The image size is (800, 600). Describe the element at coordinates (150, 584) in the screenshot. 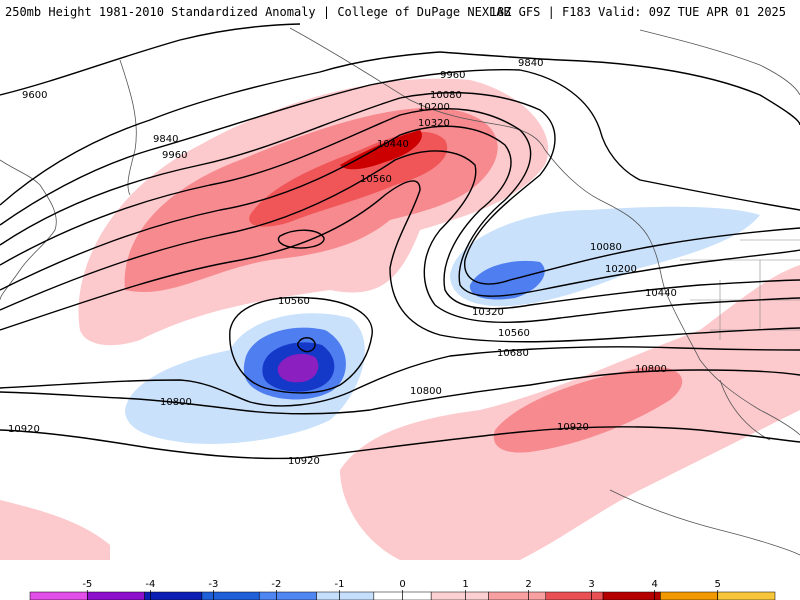

I see `colorbar-tick-label: -4` at that location.